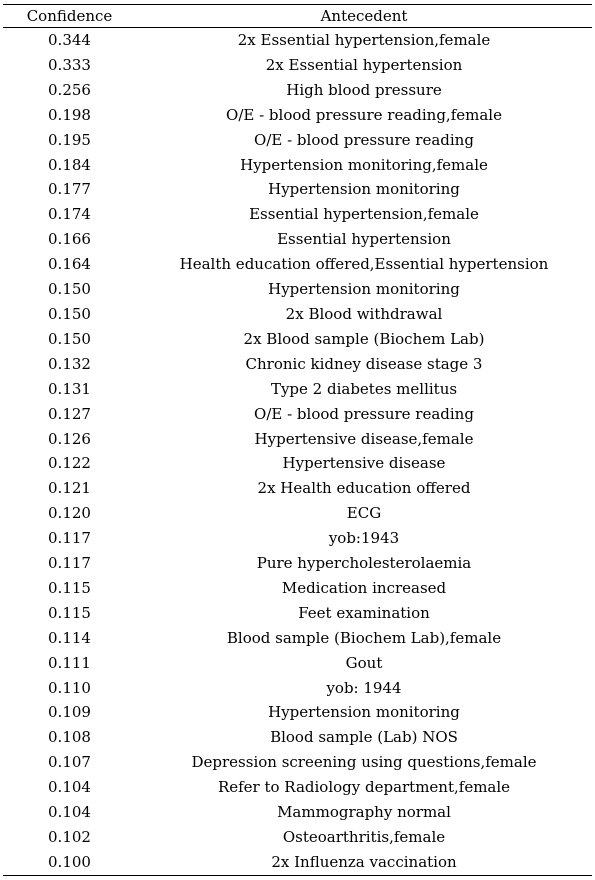 The image size is (595, 880). I want to click on table-row: 0.177 Hypertension monitoring, so click(297, 189).